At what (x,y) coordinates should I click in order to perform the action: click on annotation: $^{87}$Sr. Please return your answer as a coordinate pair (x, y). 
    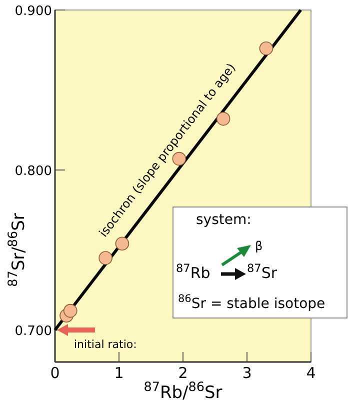
    Looking at the image, I should click on (262, 272).